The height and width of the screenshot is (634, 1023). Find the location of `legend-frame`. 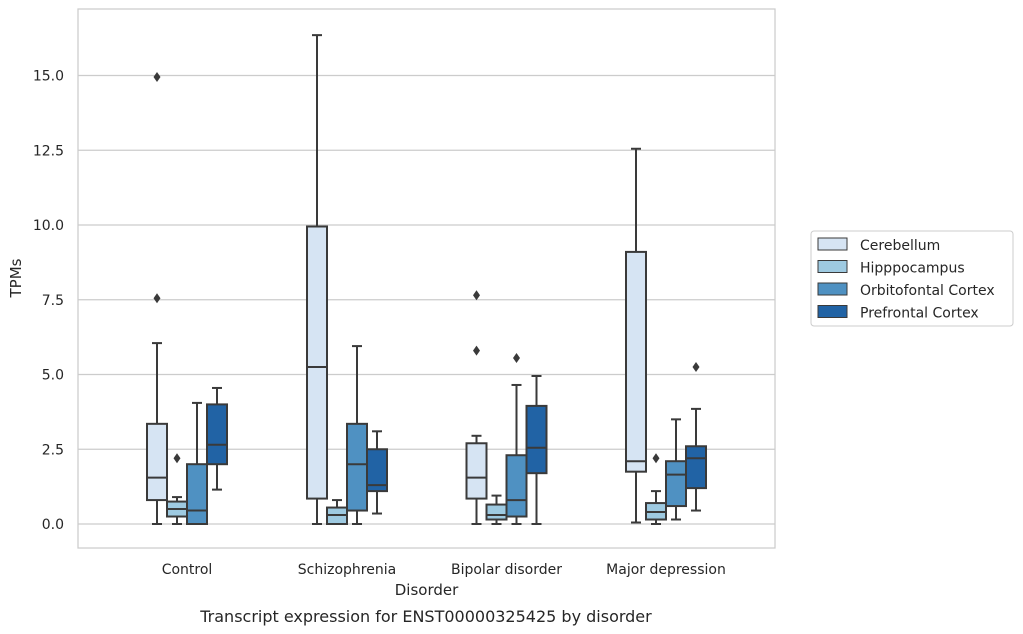

legend-frame is located at coordinates (912, 278).